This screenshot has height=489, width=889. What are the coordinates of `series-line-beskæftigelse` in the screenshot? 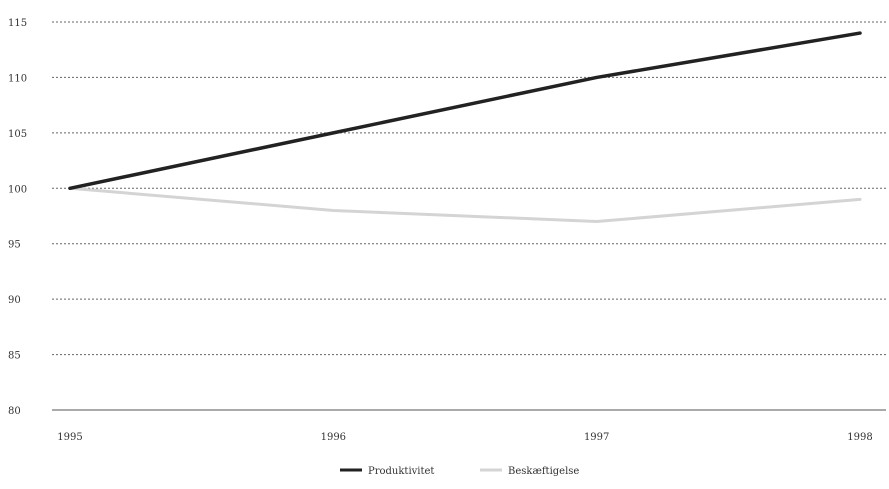 It's located at (465, 204).